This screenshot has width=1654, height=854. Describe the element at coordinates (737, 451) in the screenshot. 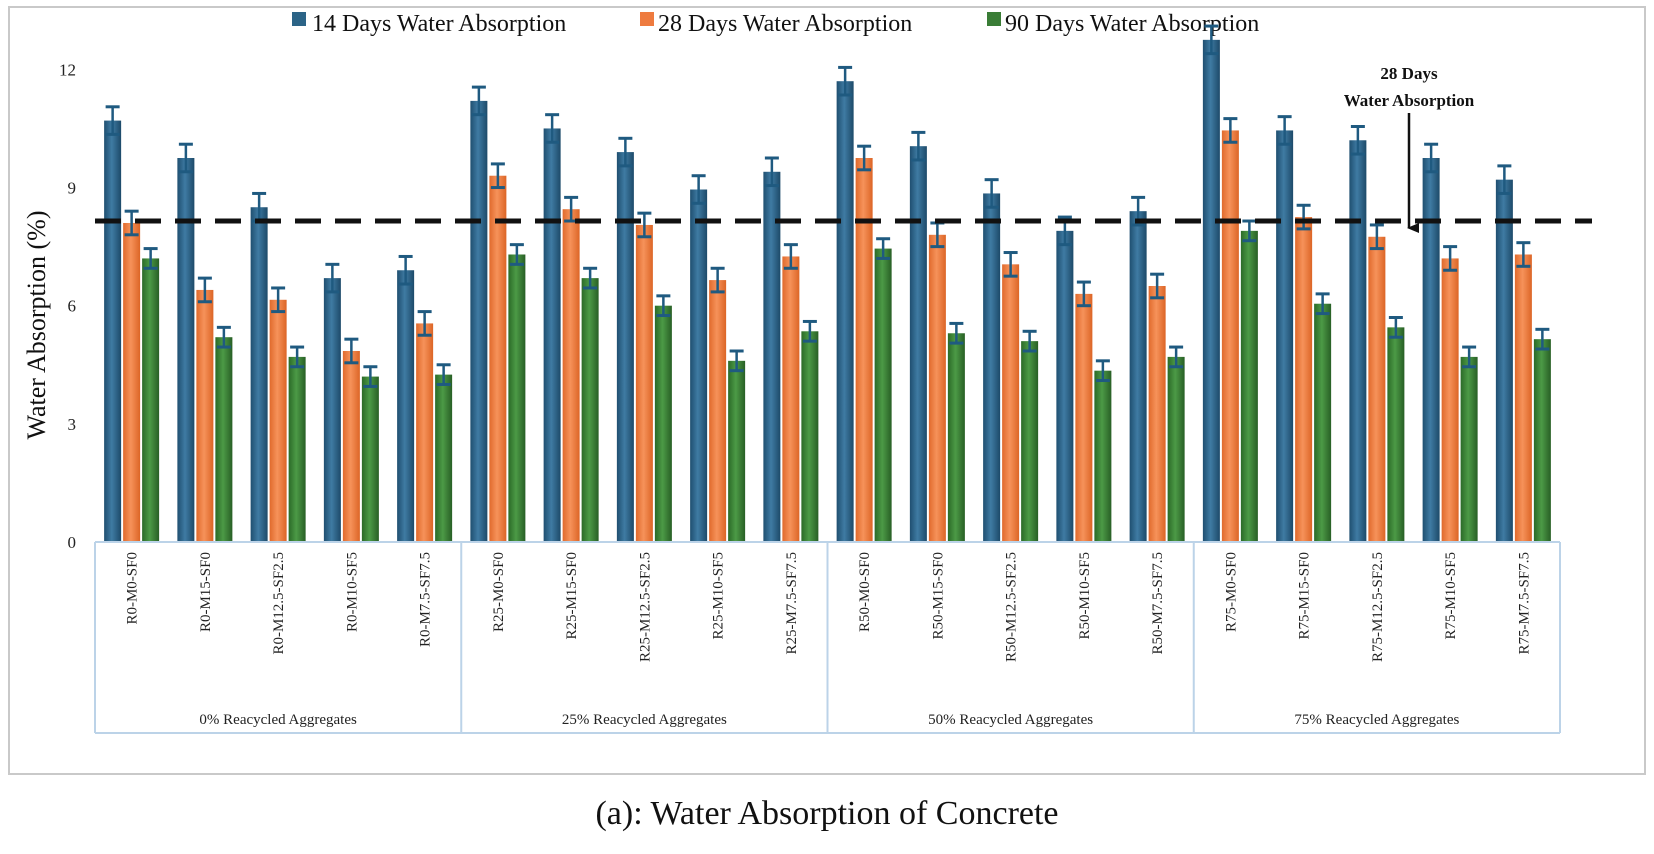

I see `bar-90-days-R25-M10-SF5` at that location.